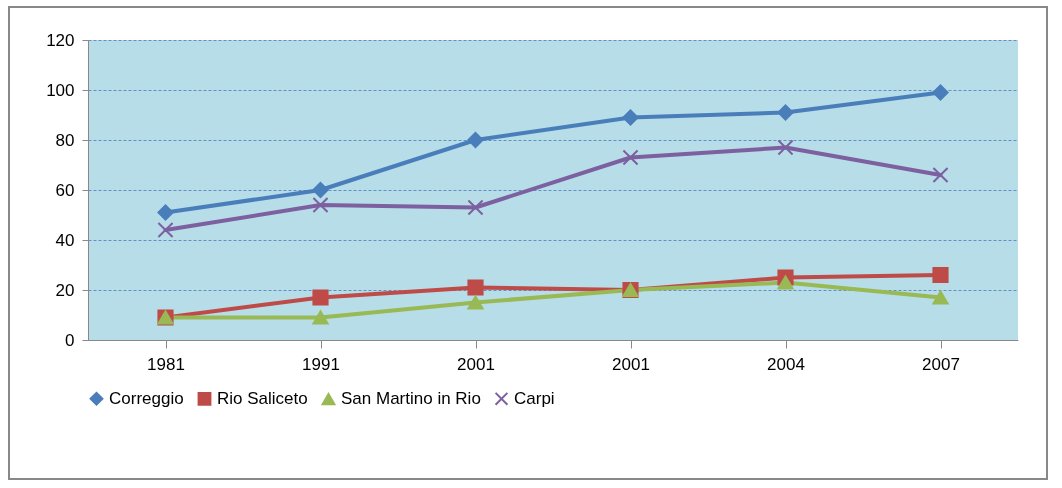 The height and width of the screenshot is (488, 1062). Describe the element at coordinates (65, 240) in the screenshot. I see `y-tick-label: 40` at that location.